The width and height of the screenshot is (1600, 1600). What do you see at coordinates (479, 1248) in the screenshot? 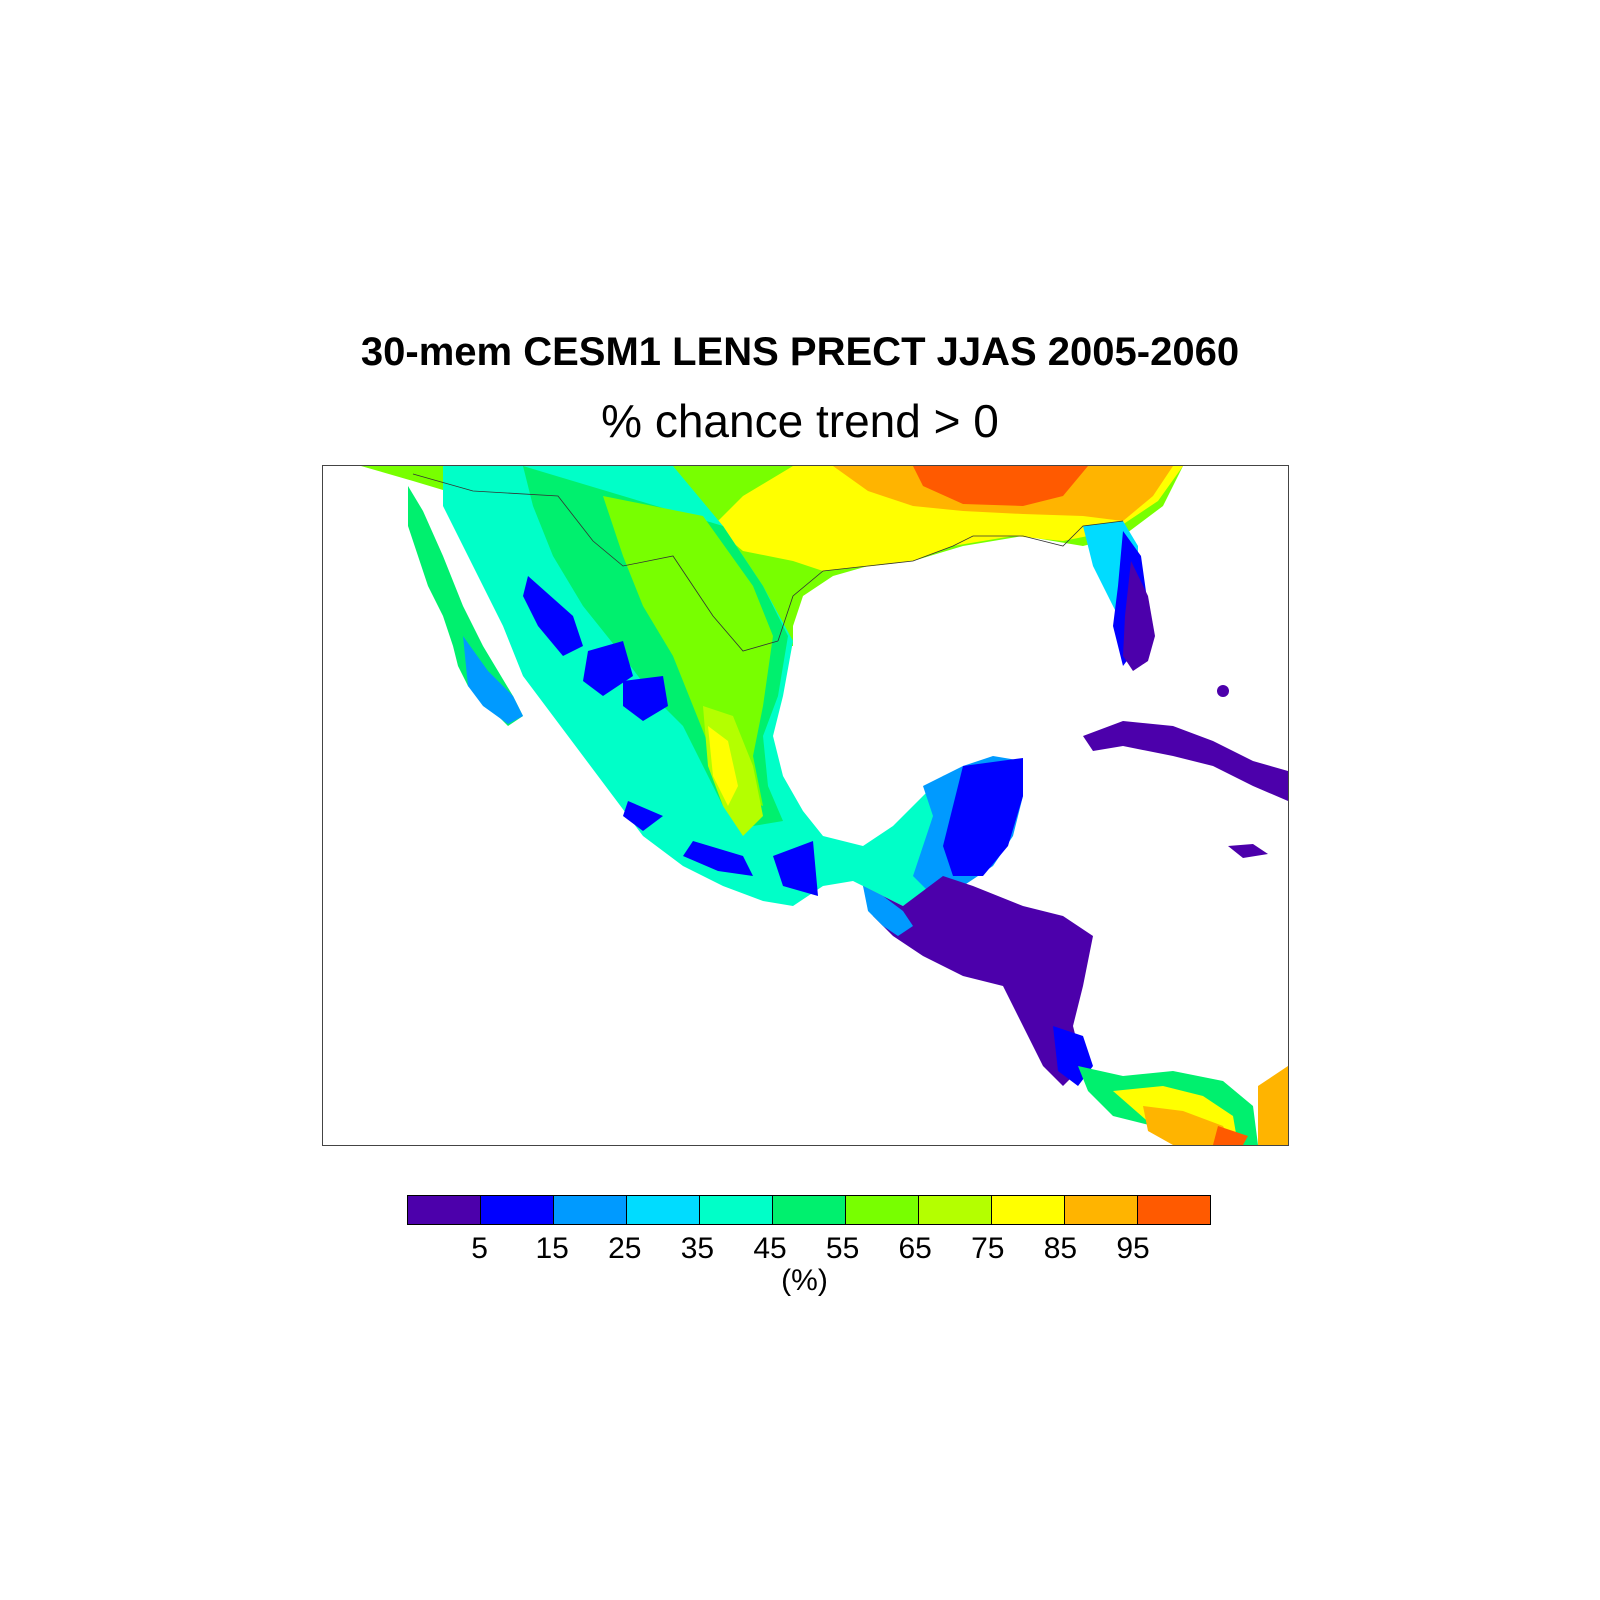
I see `colorbar-tick-label: 5` at bounding box center [479, 1248].